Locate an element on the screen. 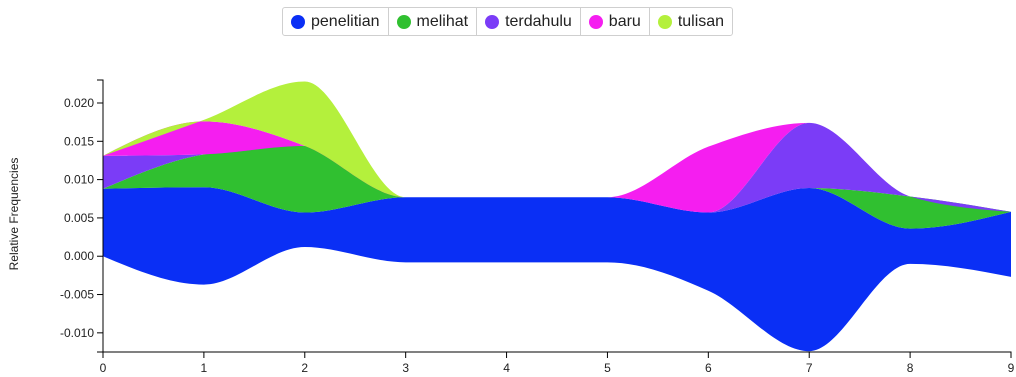 The height and width of the screenshot is (377, 1016). legend-swatch-terdahulu is located at coordinates (492, 21).